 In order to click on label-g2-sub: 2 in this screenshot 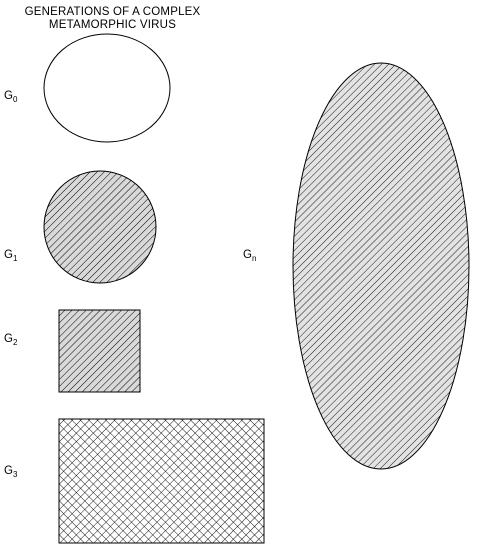, I will do `click(15, 342)`.